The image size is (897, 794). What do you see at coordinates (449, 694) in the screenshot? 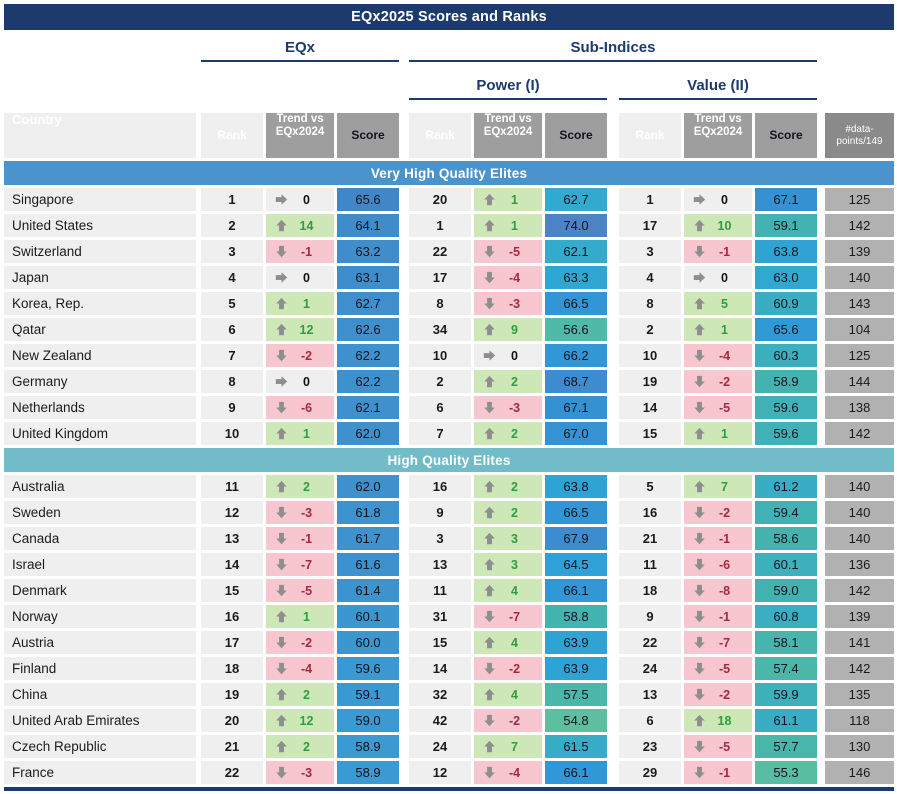
I see `table-row: China 19 2 59.1 32 4 57.5 13 -2 59.9 135` at bounding box center [449, 694].